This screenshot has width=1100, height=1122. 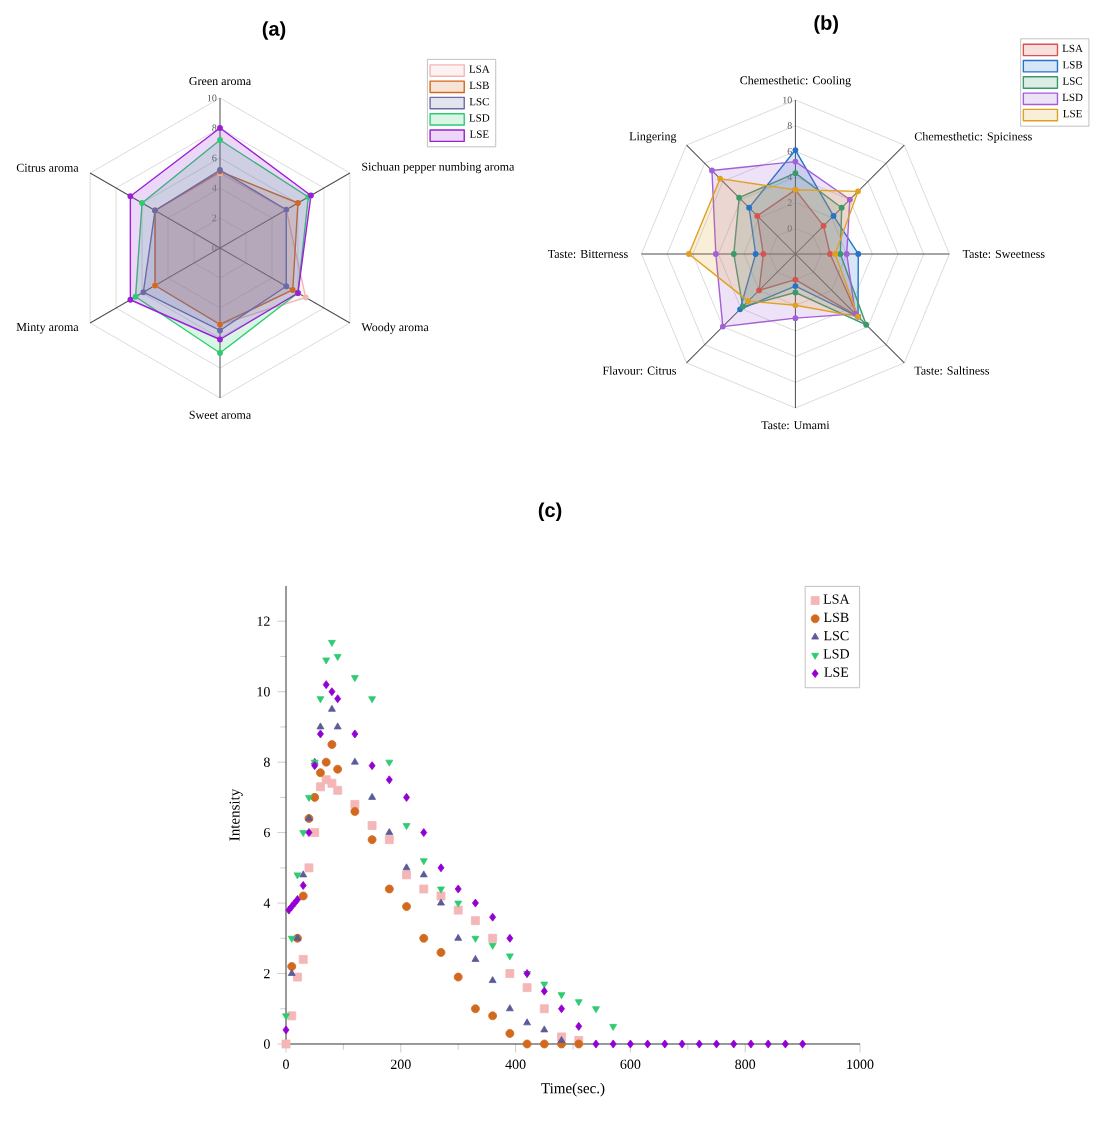 What do you see at coordinates (274, 30) in the screenshot?
I see `chart-title: (a)` at bounding box center [274, 30].